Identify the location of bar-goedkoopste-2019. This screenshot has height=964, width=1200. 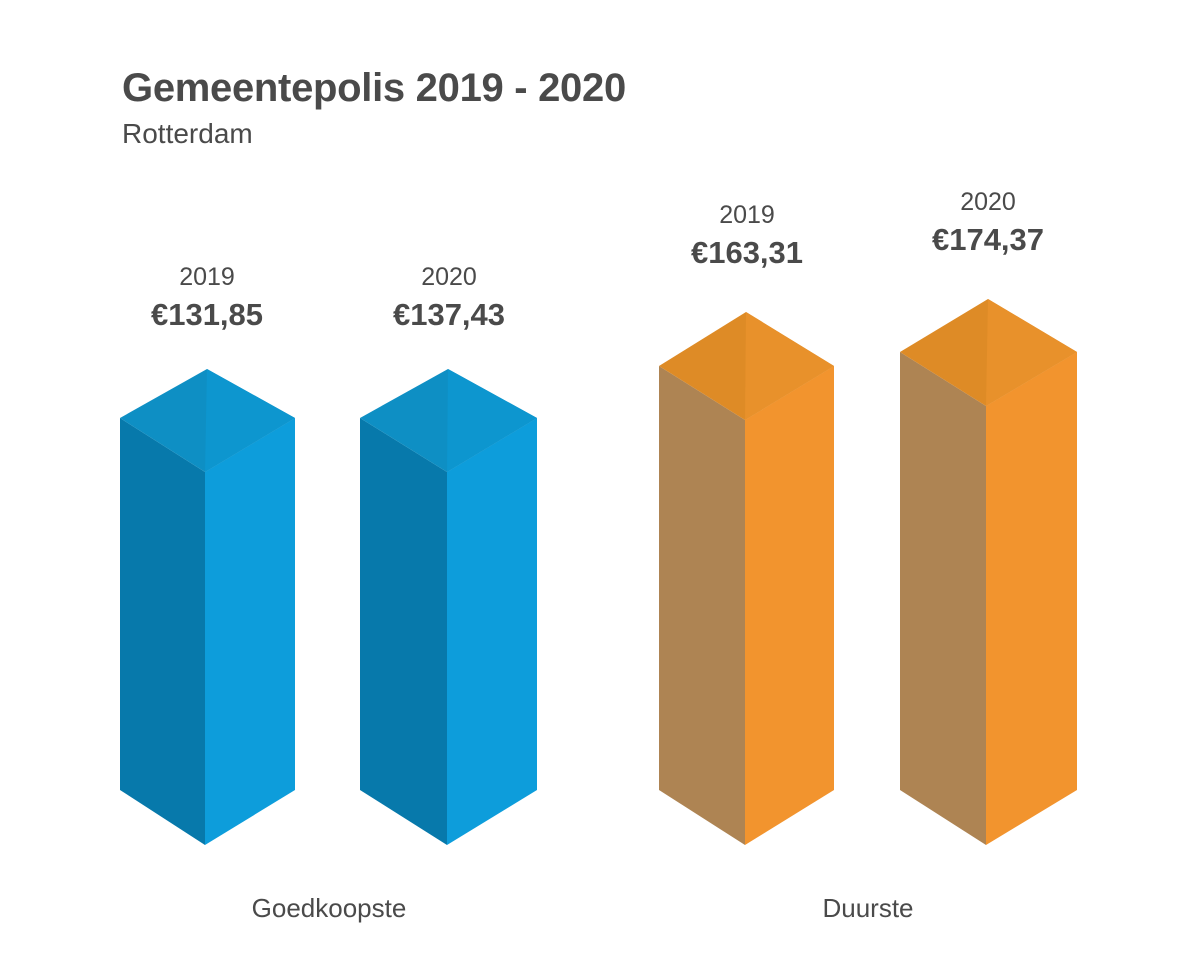
(207, 607).